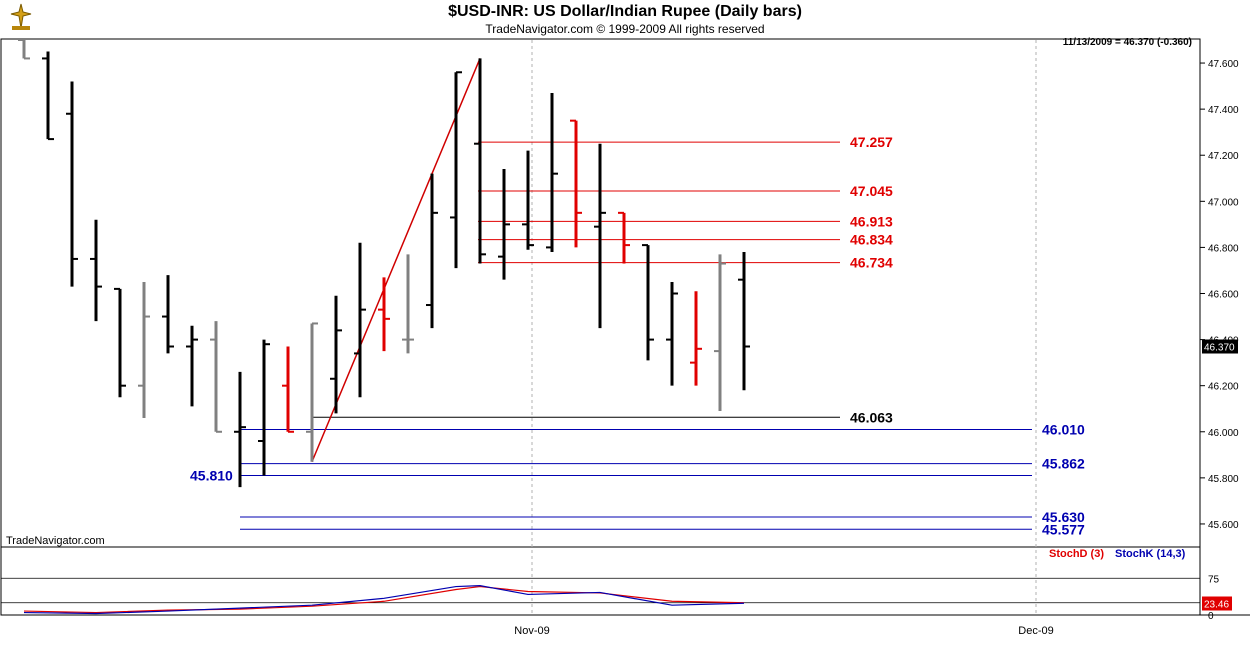 This screenshot has height=648, width=1250. Describe the element at coordinates (1063, 517) in the screenshot. I see `blue-level-label: 45.630` at that location.